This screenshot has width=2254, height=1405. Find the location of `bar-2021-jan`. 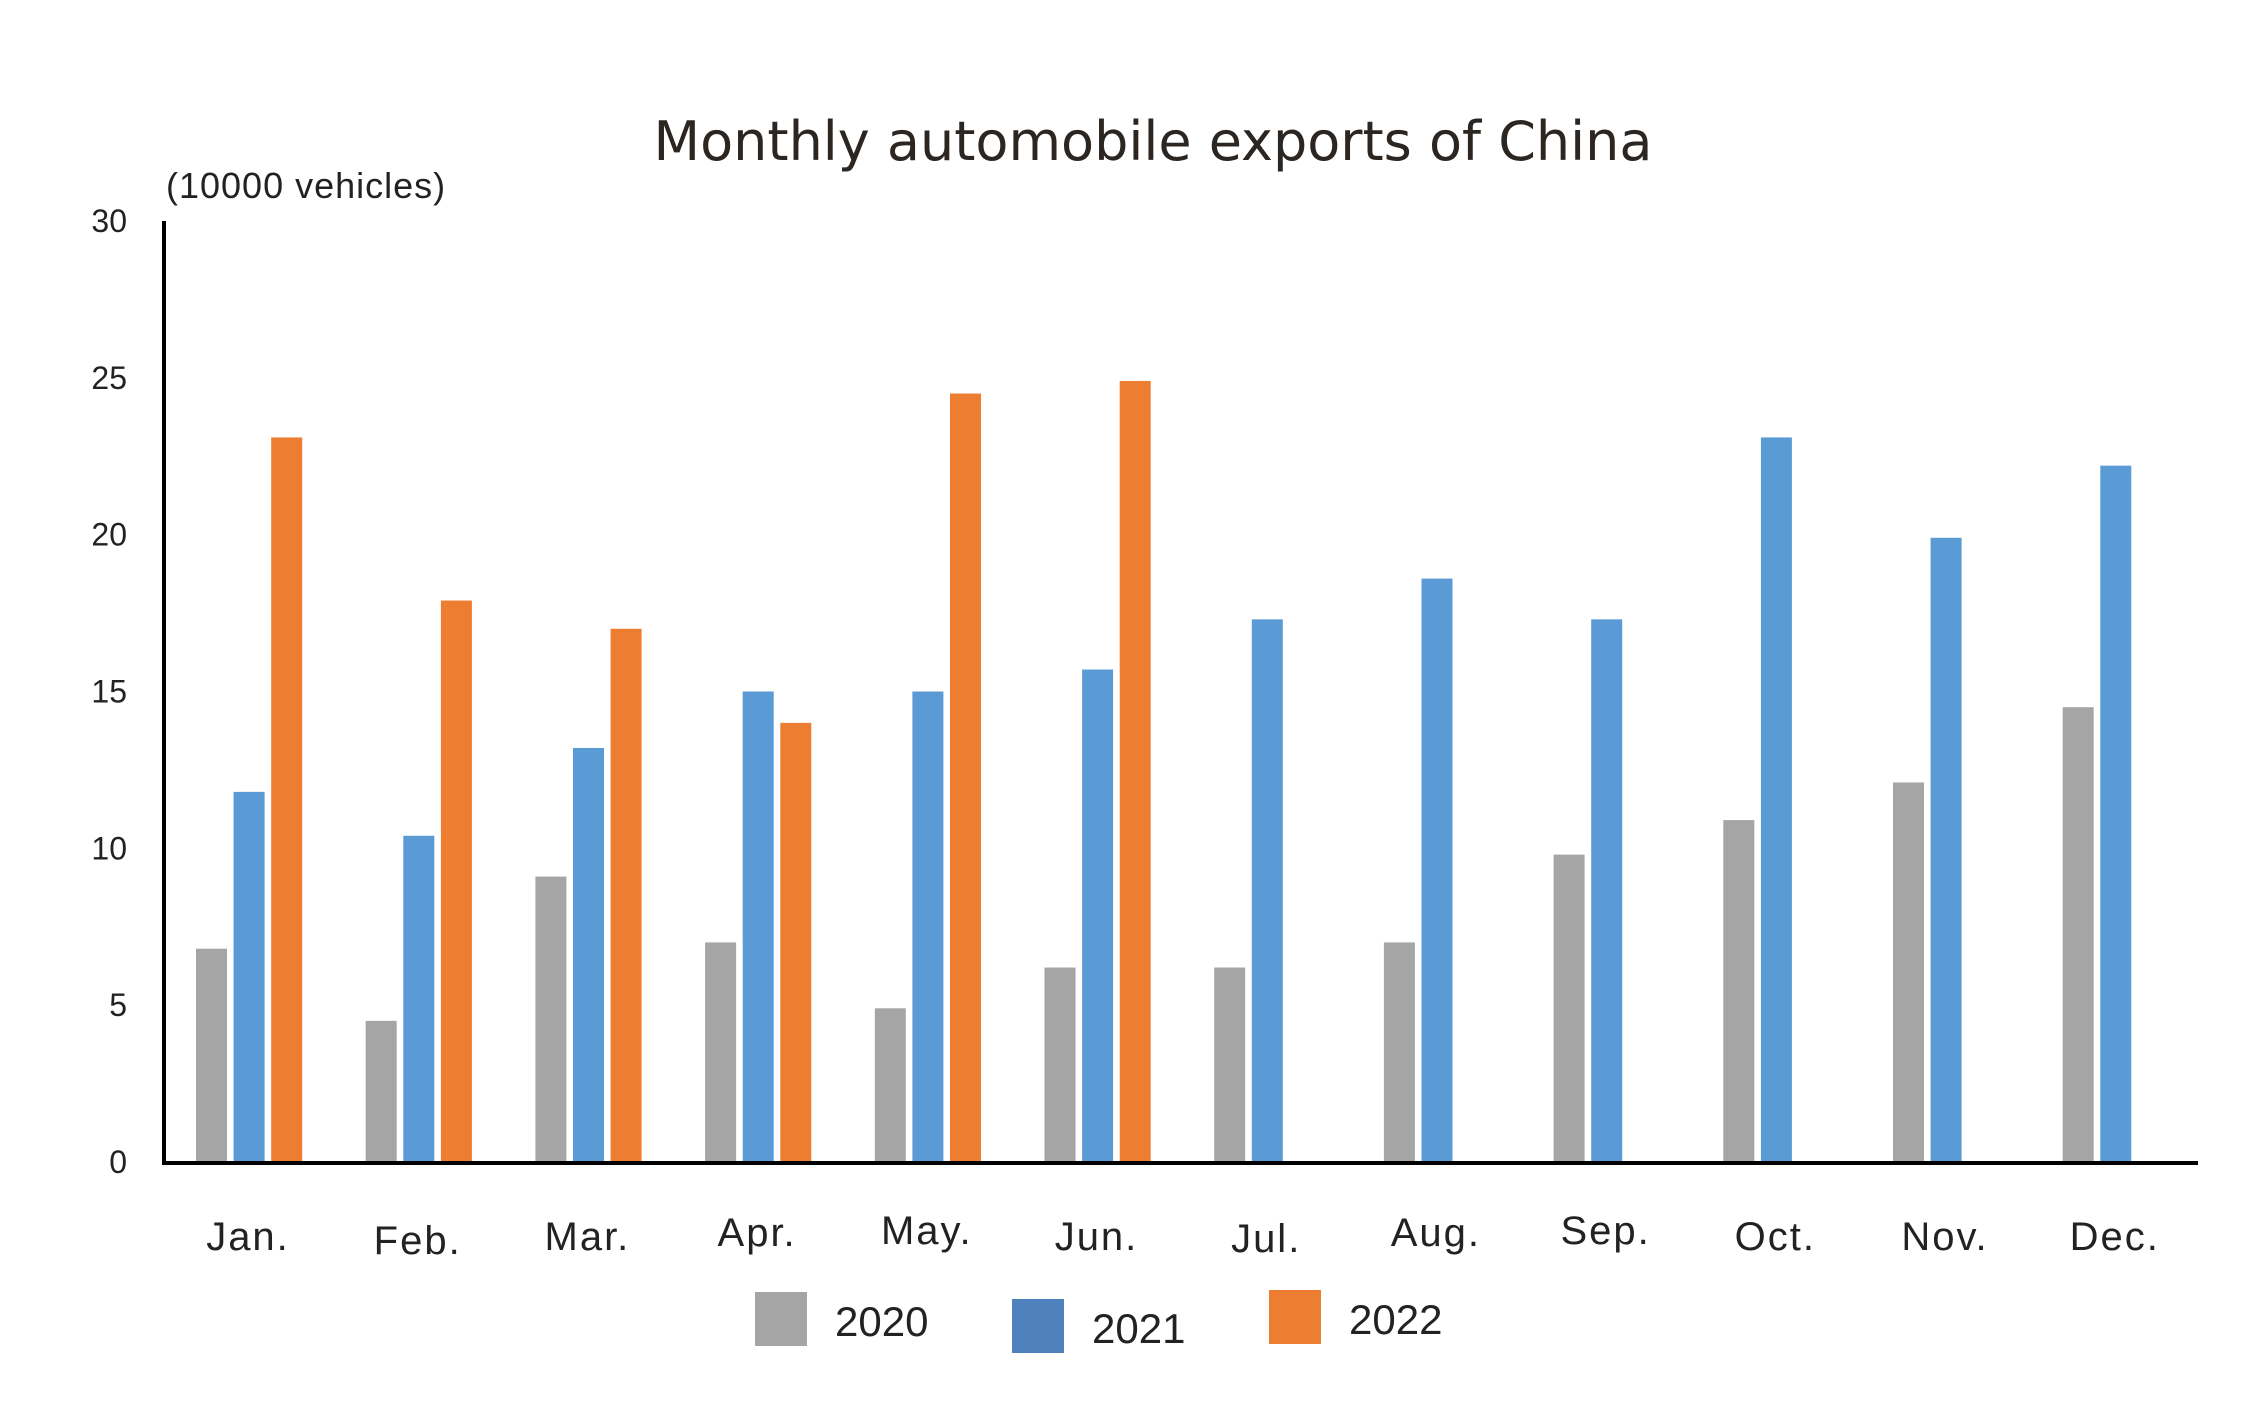

bar-2021-jan is located at coordinates (249, 976).